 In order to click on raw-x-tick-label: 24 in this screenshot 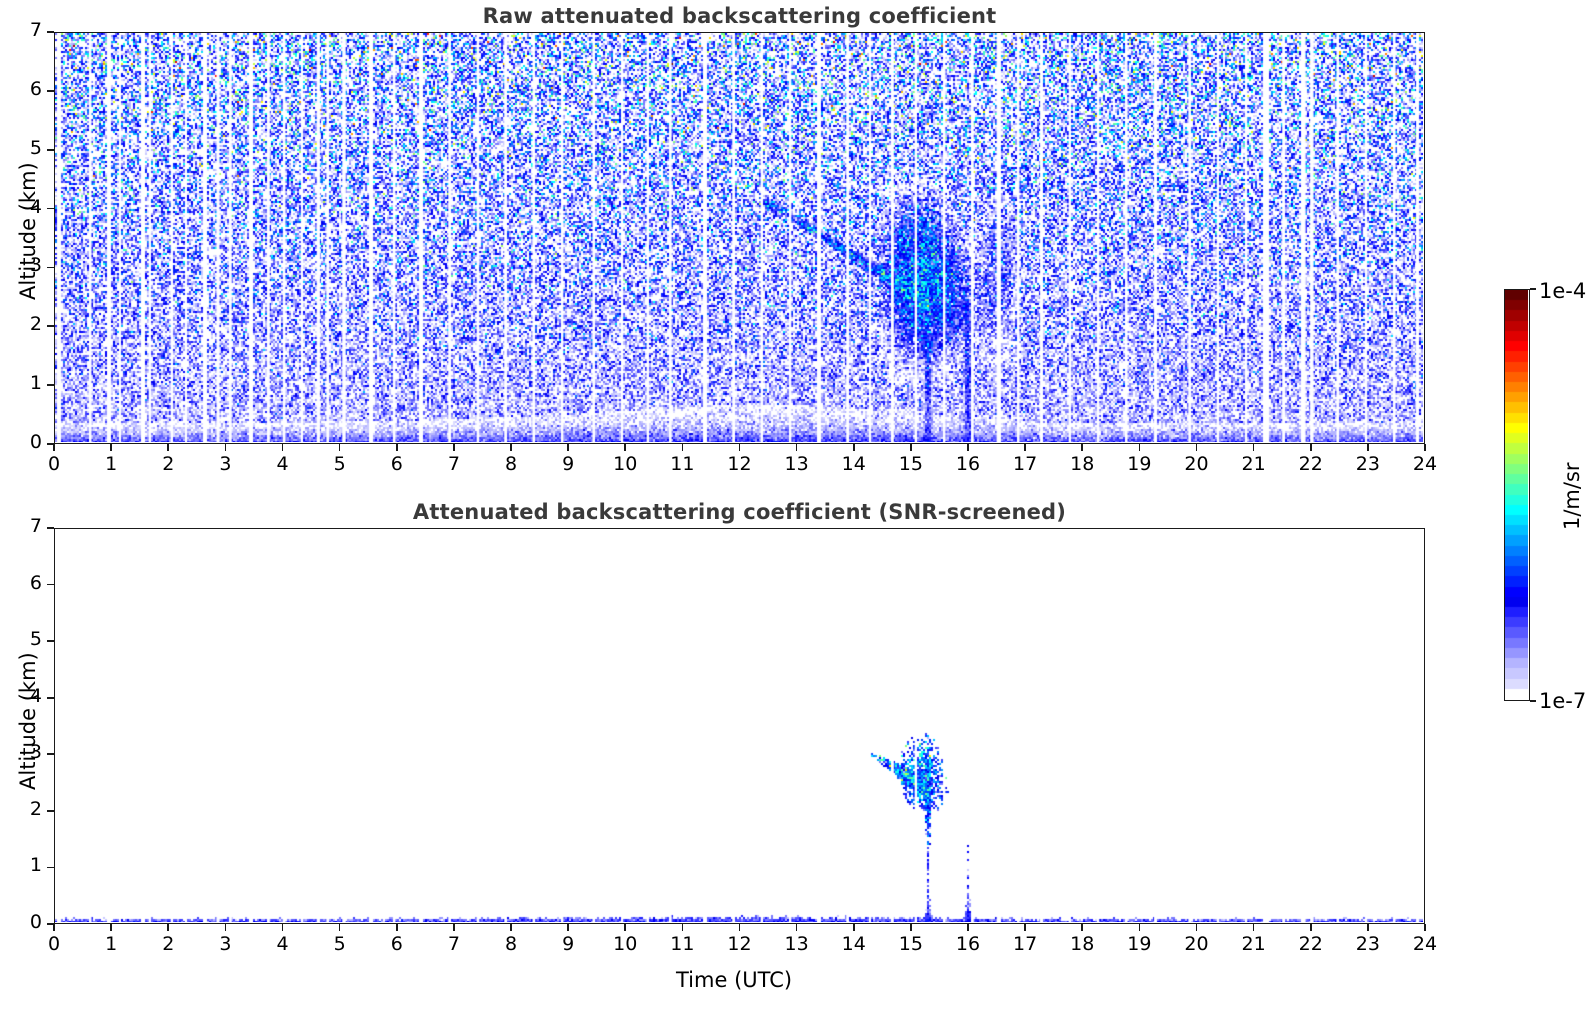, I will do `click(1425, 464)`.